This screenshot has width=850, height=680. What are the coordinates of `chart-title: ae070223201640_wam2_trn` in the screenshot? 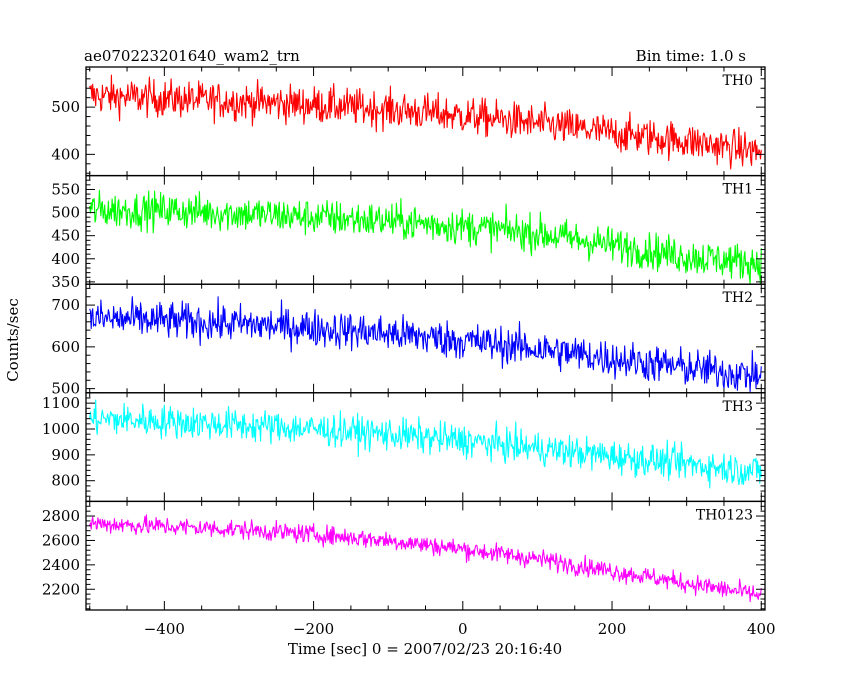 It's located at (192, 56).